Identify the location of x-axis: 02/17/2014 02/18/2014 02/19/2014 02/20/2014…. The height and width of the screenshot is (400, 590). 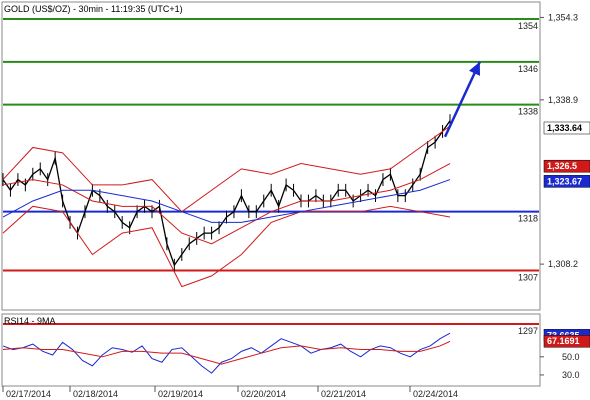
(230, 392).